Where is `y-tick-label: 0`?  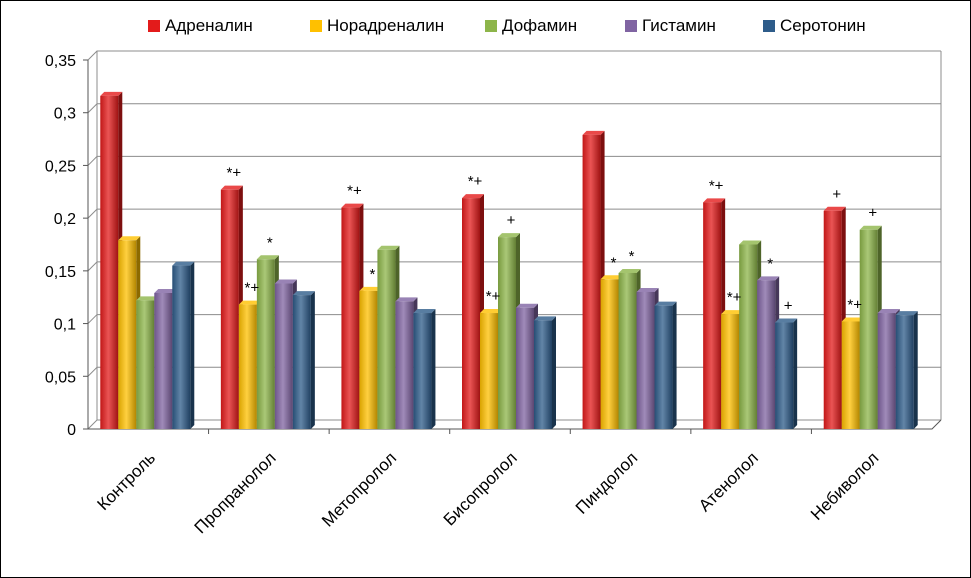
y-tick-label: 0 is located at coordinates (71, 430).